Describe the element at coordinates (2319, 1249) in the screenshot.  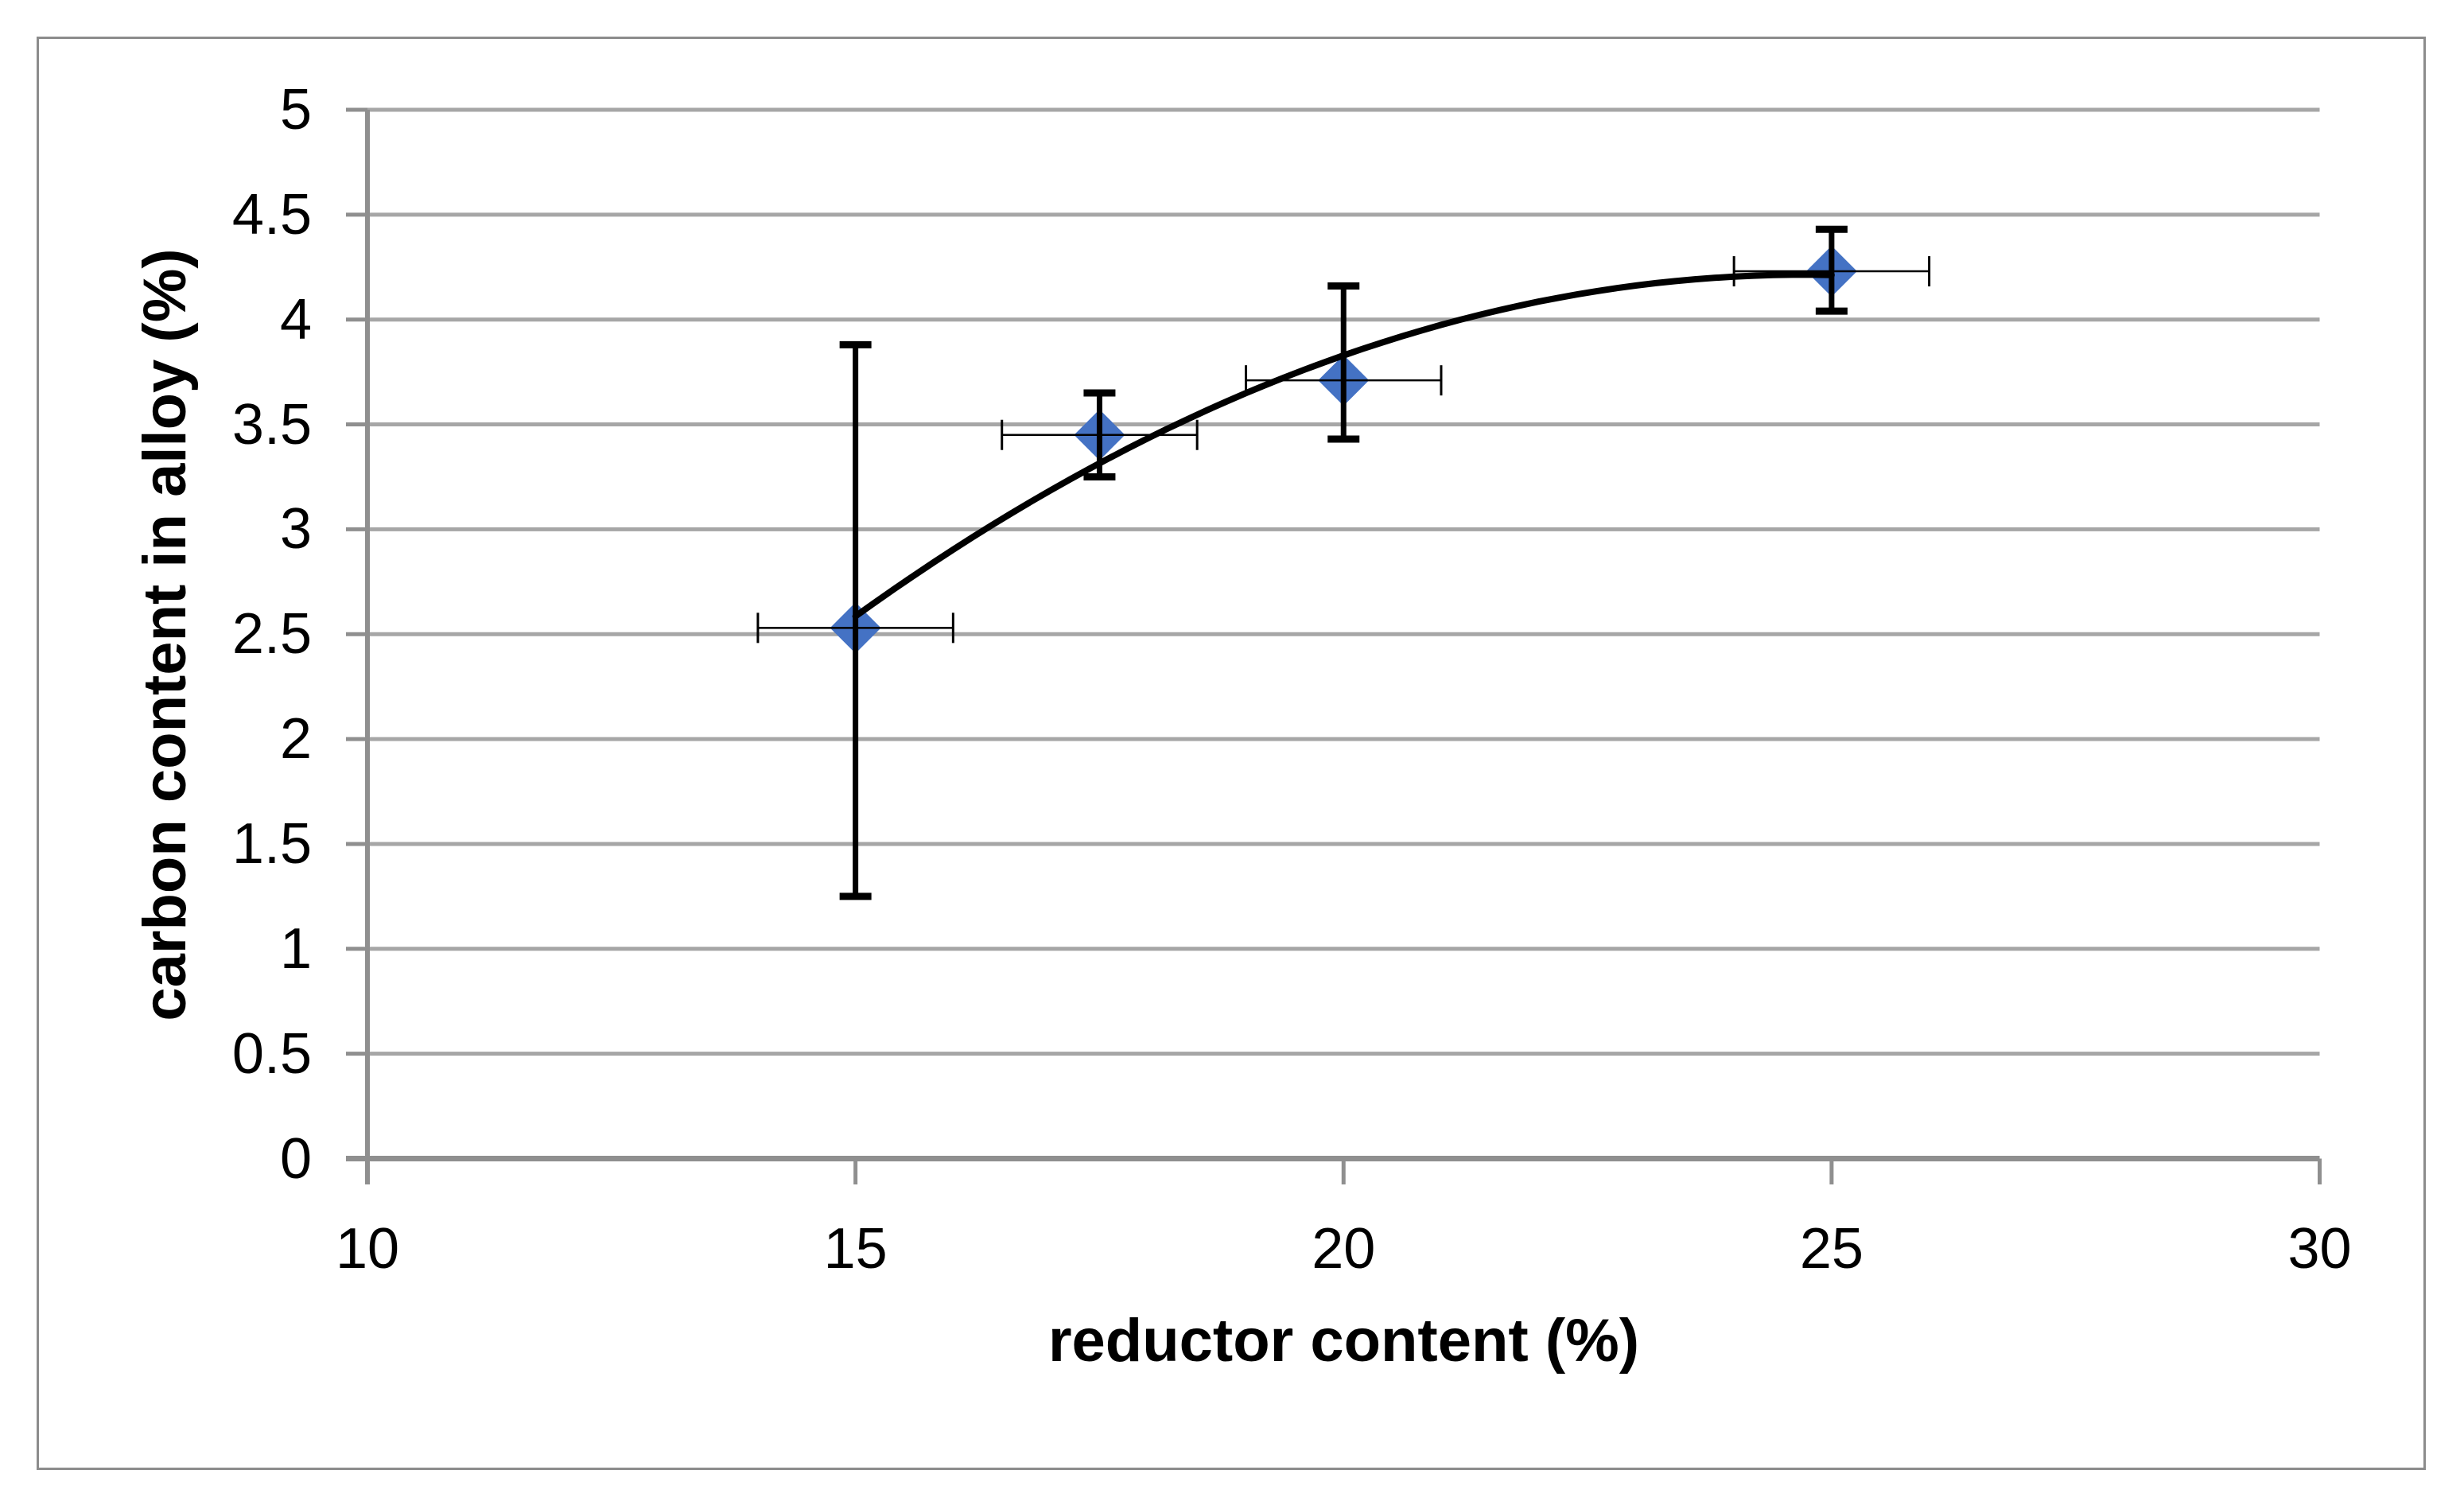
I see `x-tick-label: 30` at that location.